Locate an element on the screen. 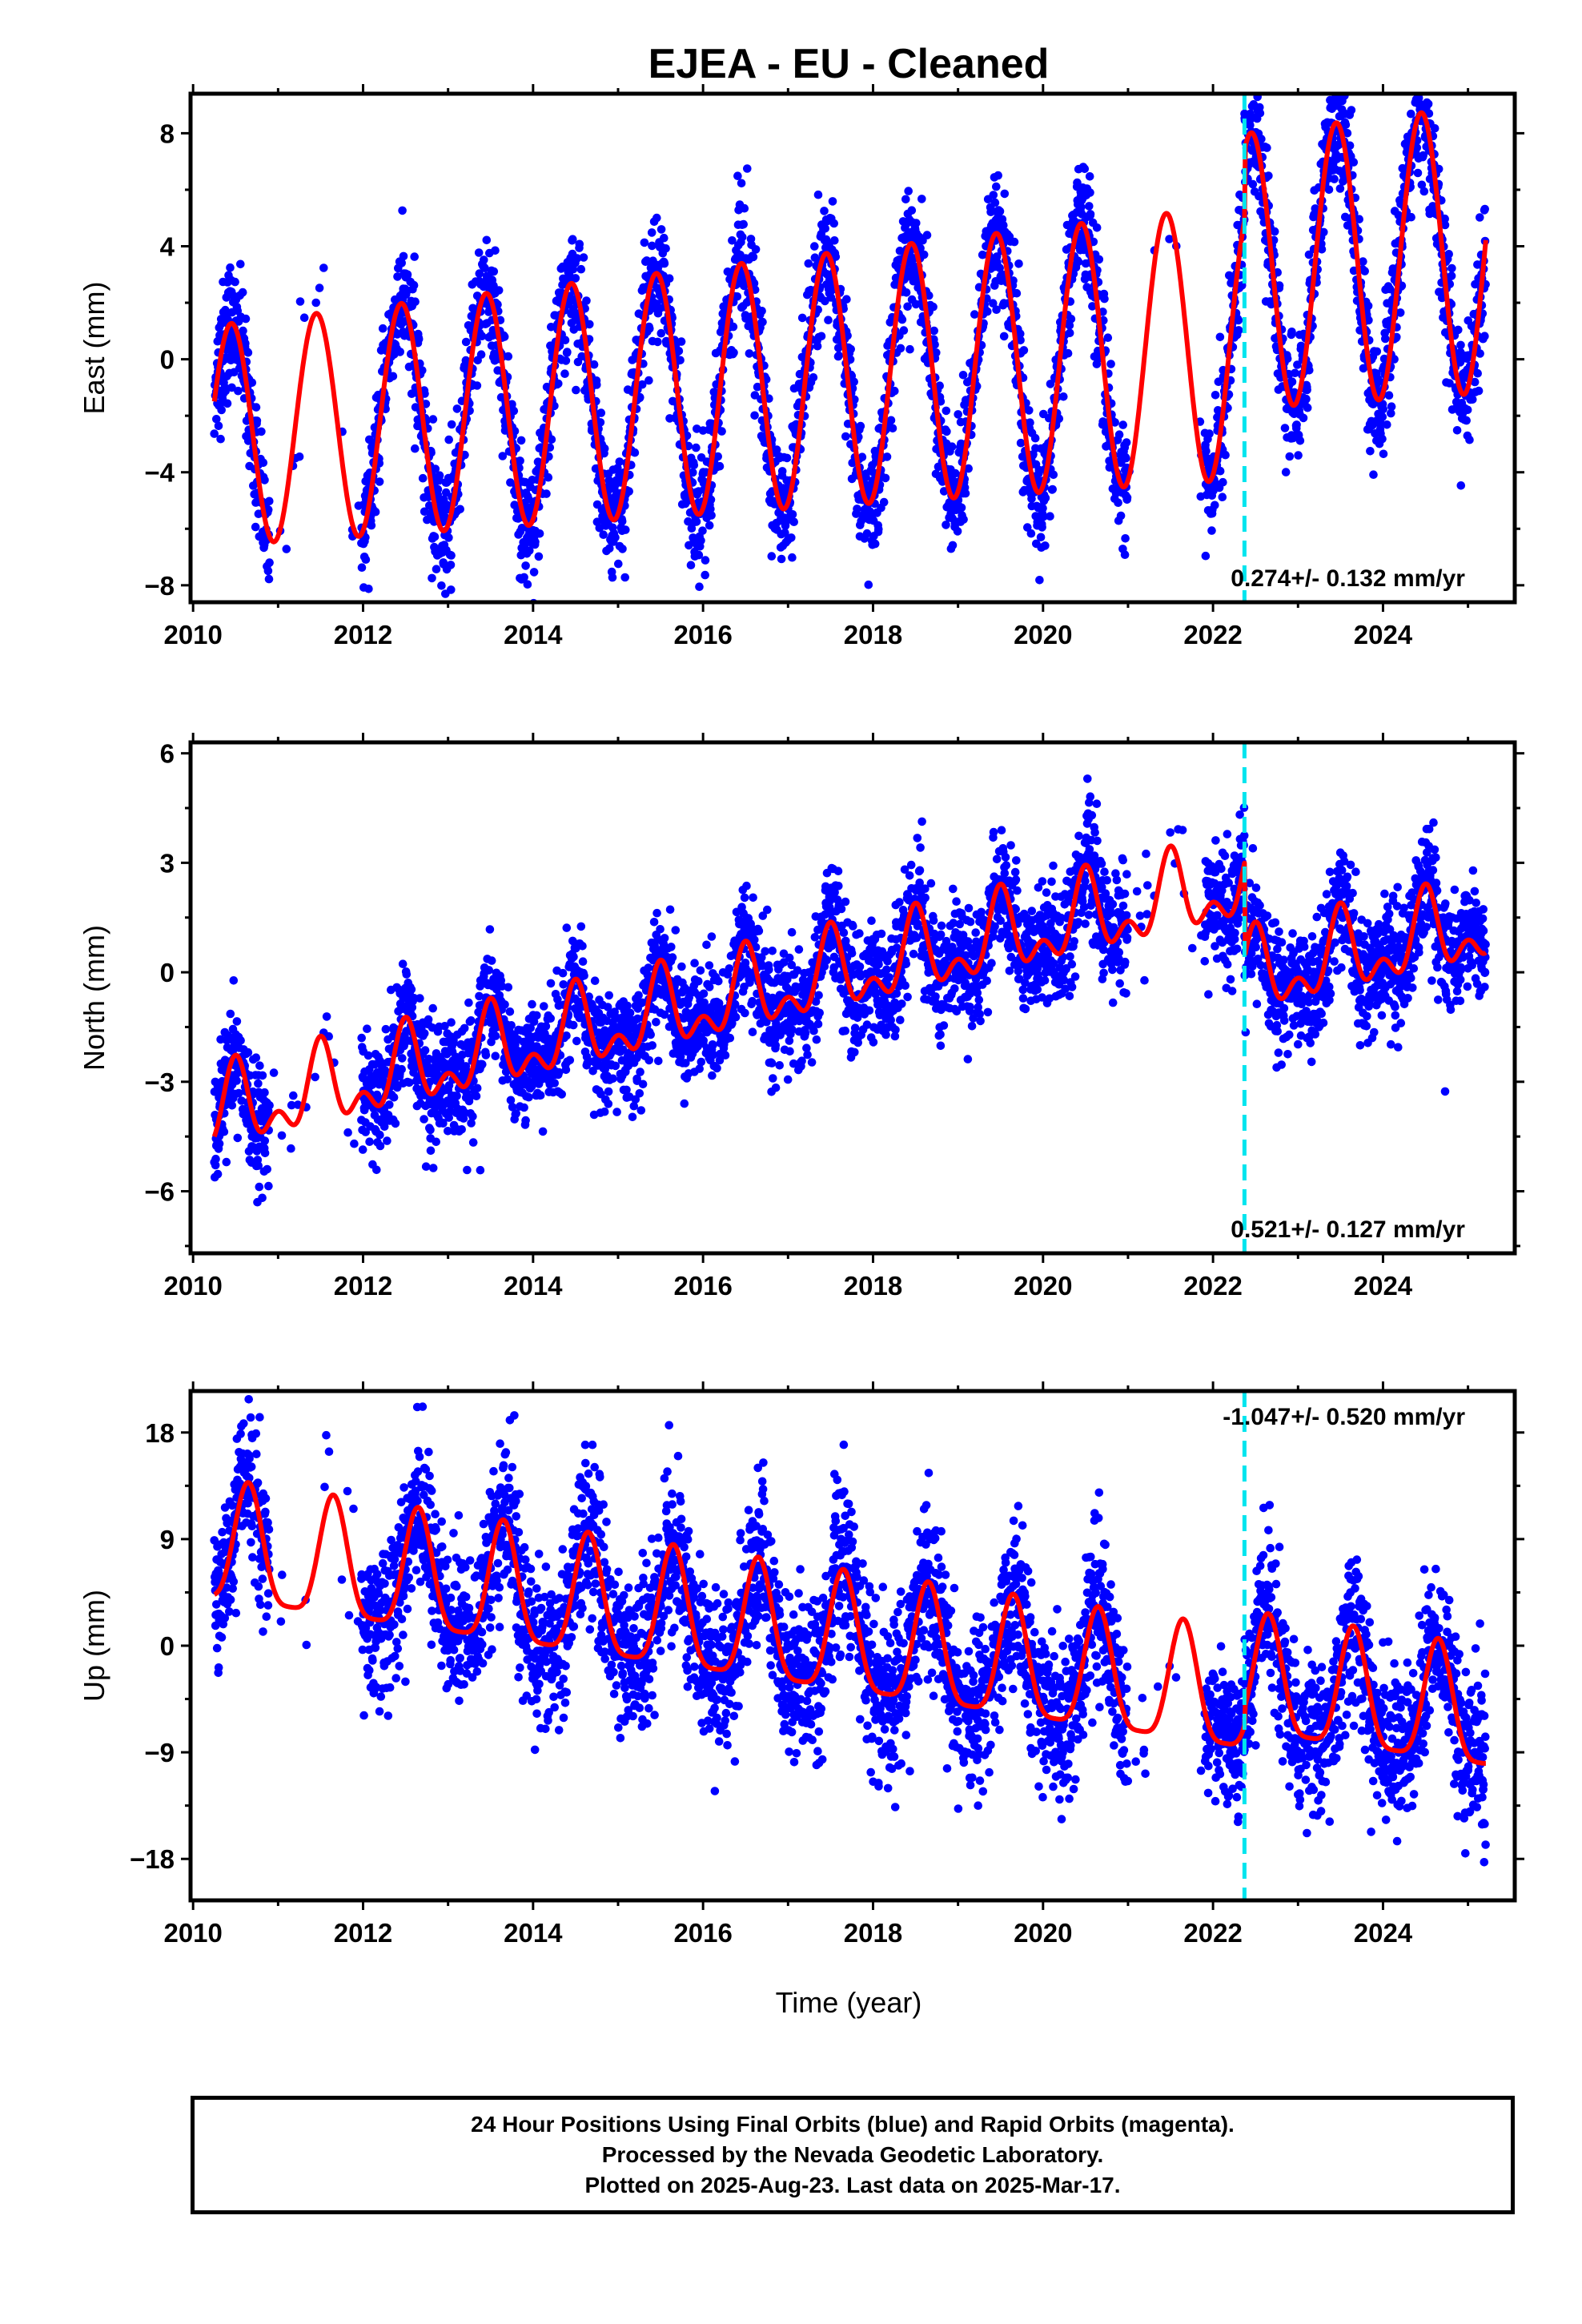 This screenshot has width=1582, height=2324. east-y-tick-label: −8 is located at coordinates (159, 586).